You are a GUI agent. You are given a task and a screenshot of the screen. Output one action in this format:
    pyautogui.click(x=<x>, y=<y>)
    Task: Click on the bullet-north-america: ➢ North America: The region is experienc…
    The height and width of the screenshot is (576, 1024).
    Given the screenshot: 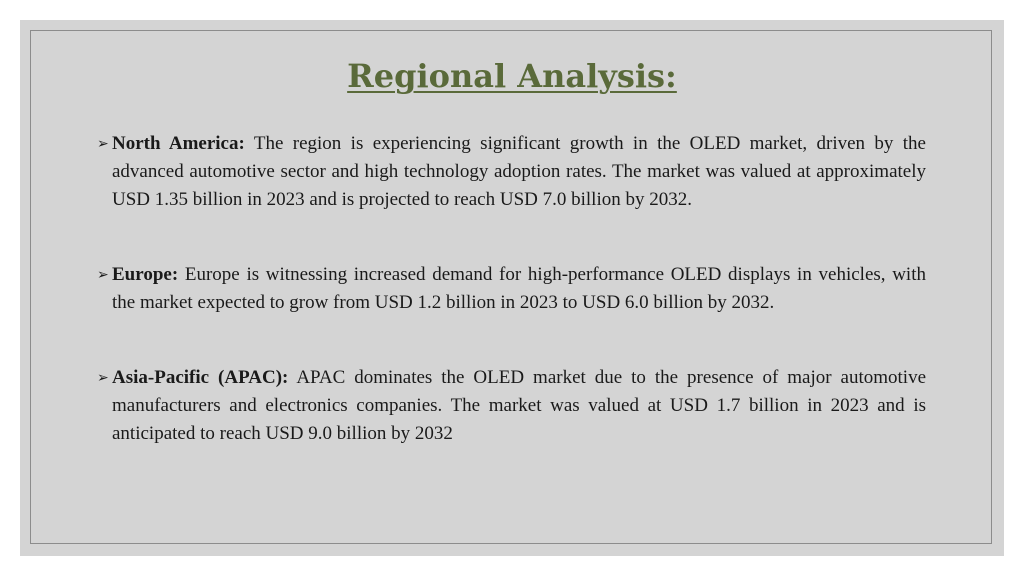 What is the action you would take?
    pyautogui.click(x=511, y=172)
    